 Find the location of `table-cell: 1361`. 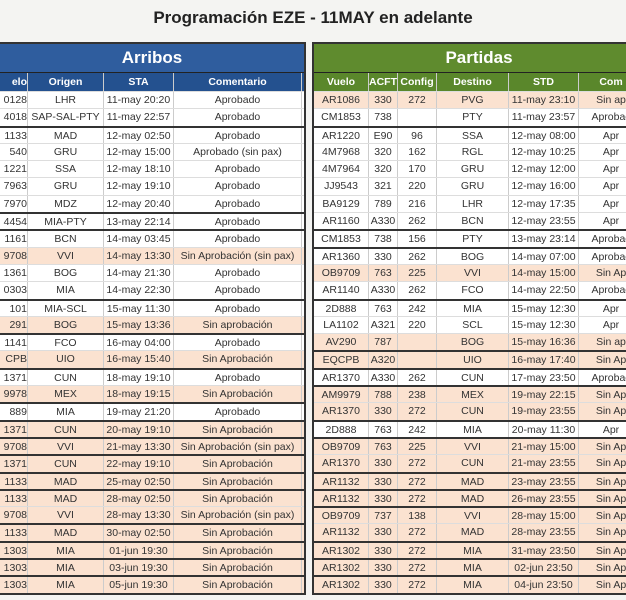

table-cell: 1361 is located at coordinates (14, 273).